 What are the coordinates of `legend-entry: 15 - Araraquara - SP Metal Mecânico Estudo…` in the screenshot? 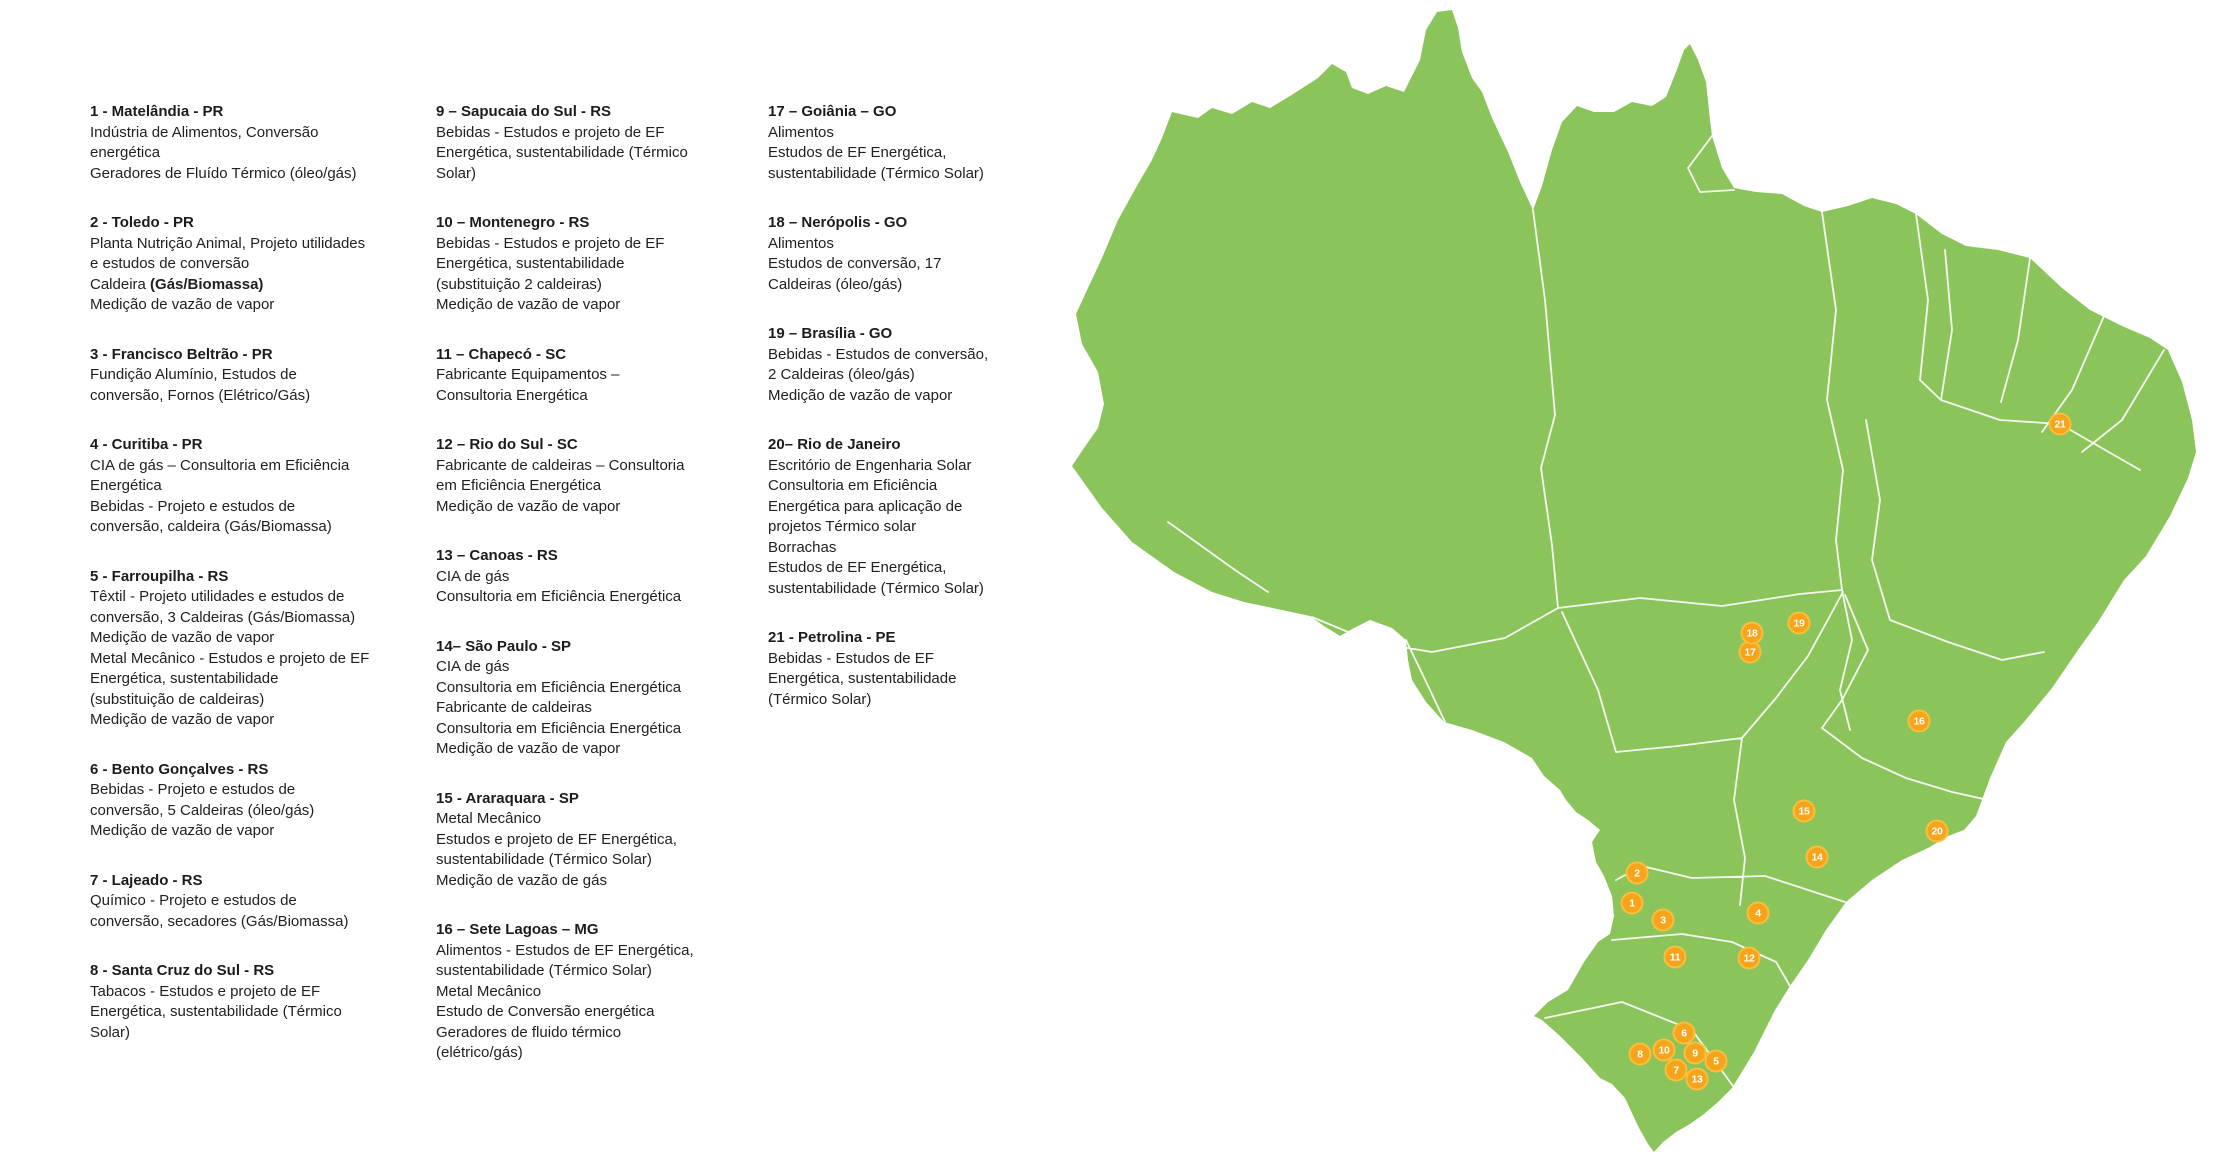 It's located at (565, 840).